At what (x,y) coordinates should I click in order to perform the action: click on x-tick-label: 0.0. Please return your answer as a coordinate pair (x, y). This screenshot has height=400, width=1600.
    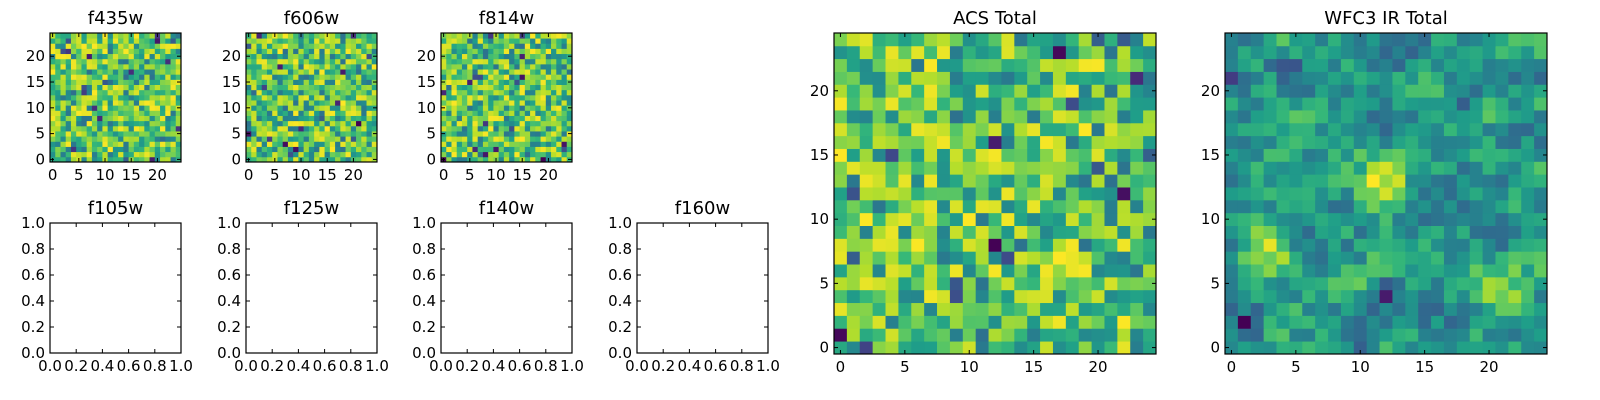
    Looking at the image, I should click on (637, 366).